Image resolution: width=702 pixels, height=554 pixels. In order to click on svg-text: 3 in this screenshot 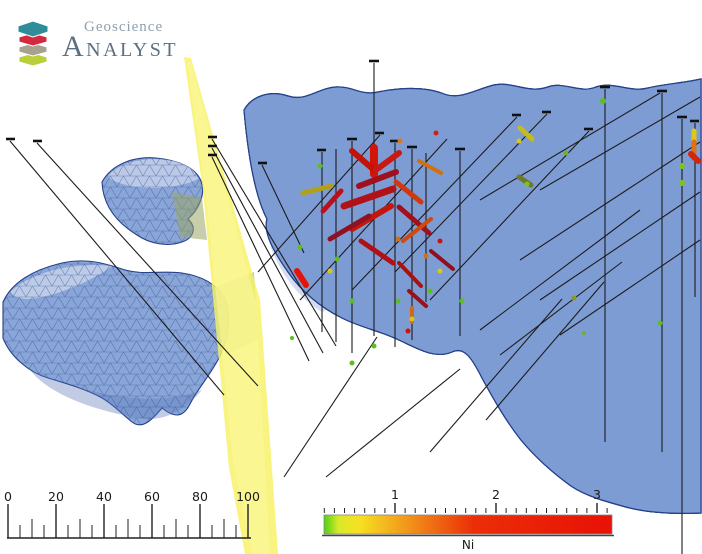, I will do `click(597, 494)`.